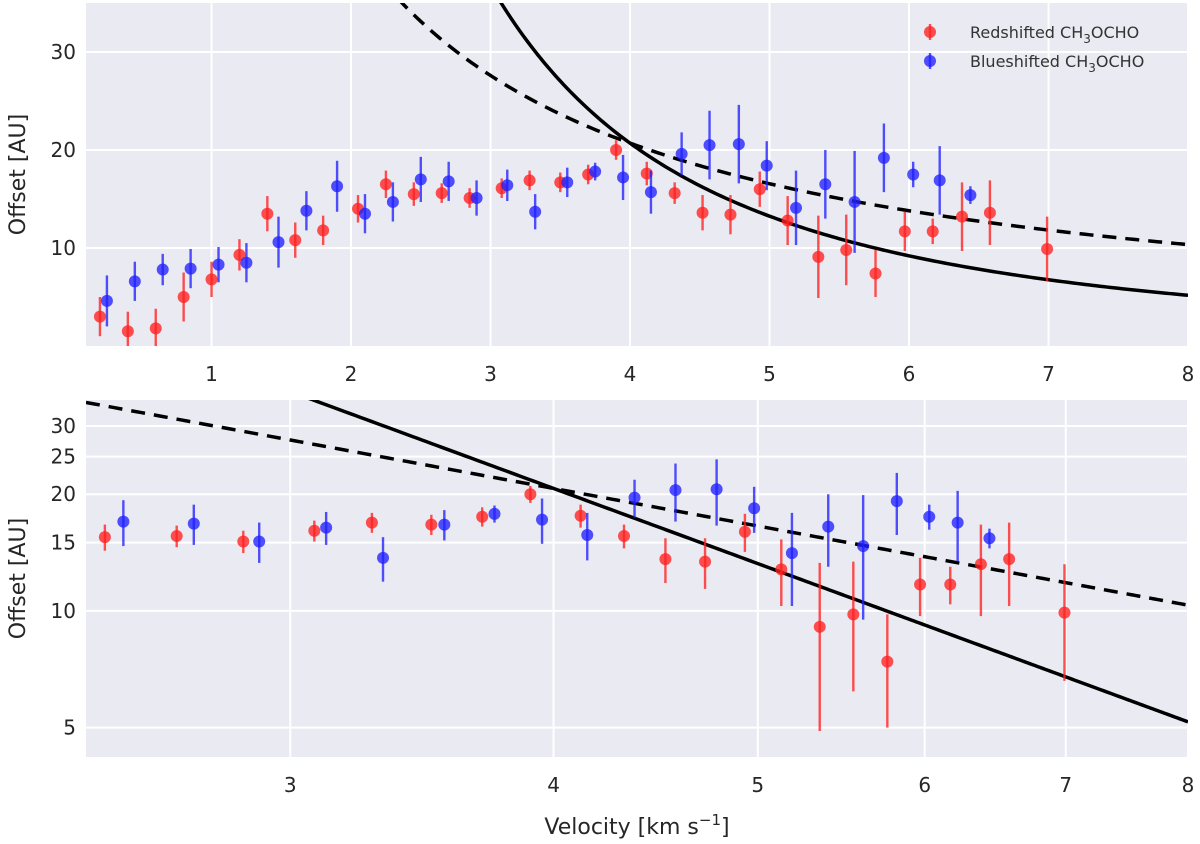 This screenshot has height=844, width=1200. Describe the element at coordinates (556, 539) in the screenshot. I see `series-blue` at that location.